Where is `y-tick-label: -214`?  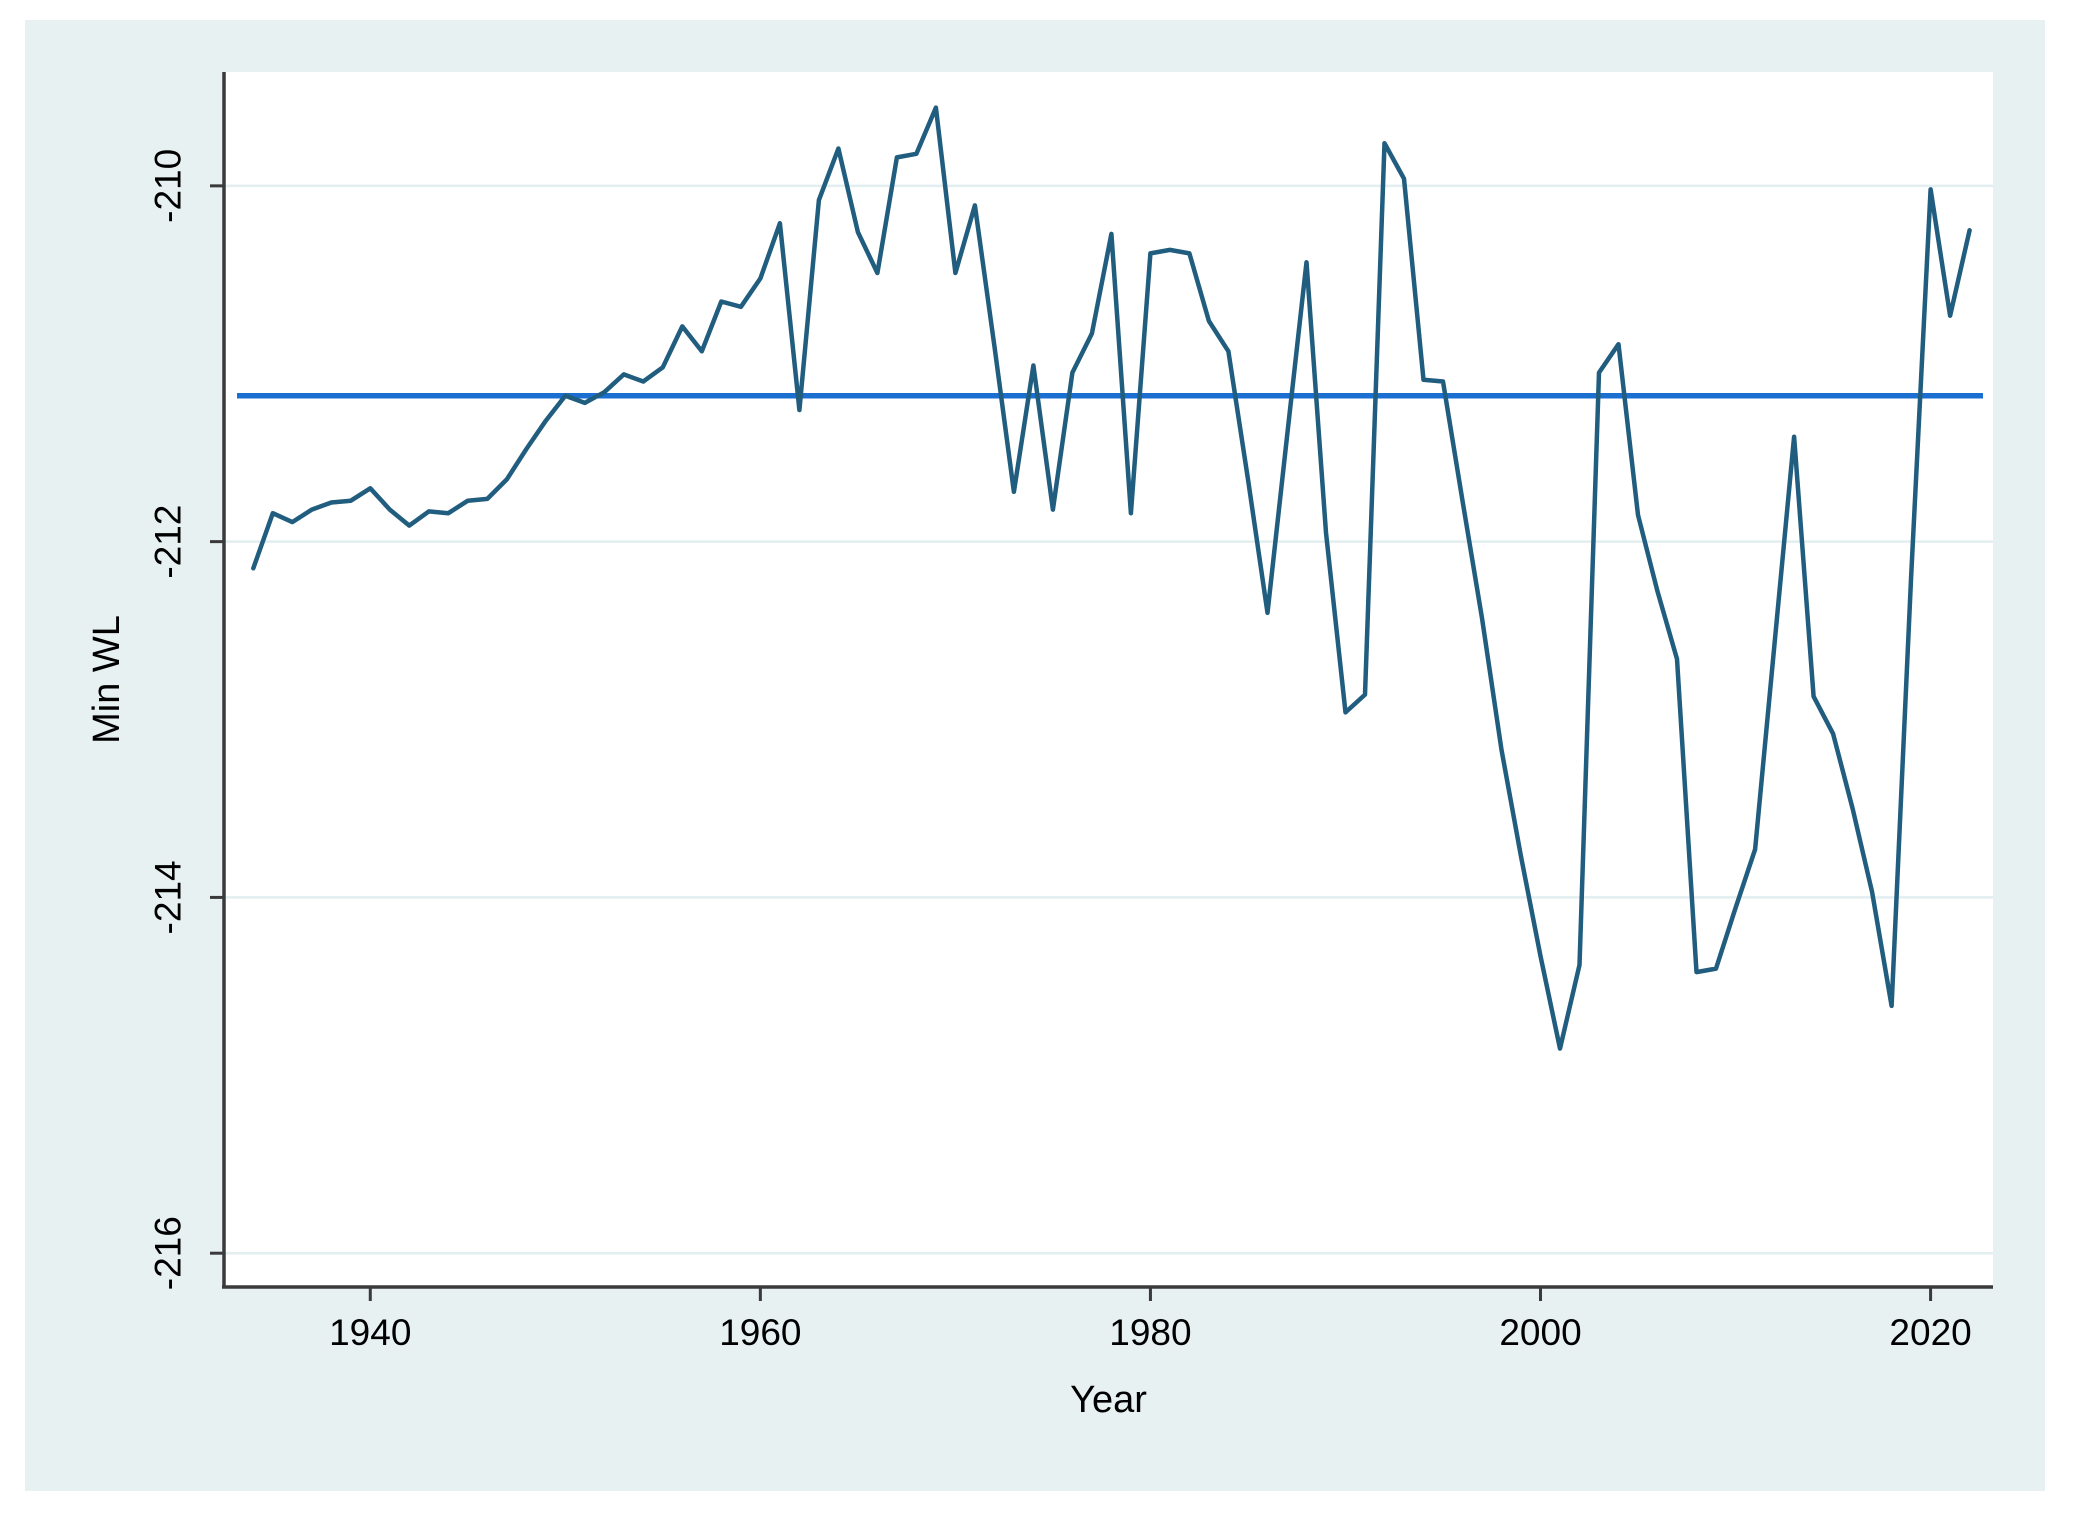 y-tick-label: -214 is located at coordinates (168, 897).